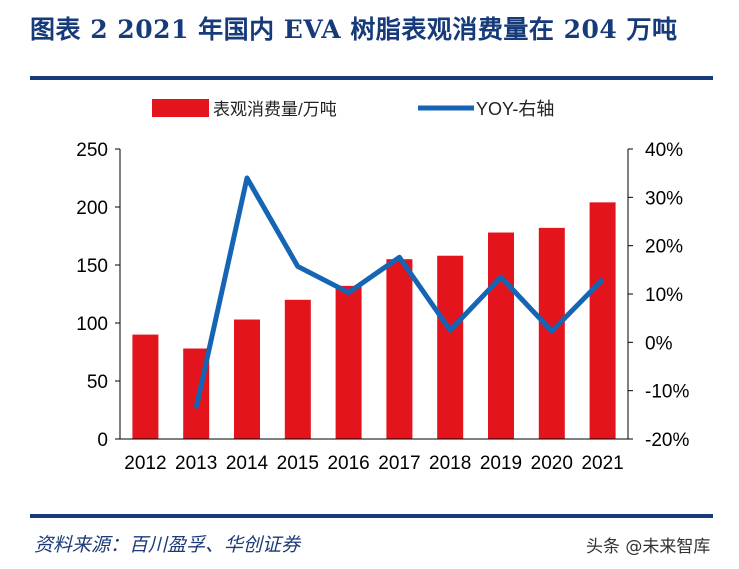  Describe the element at coordinates (92, 208) in the screenshot. I see `left-tick-label: 200` at that location.